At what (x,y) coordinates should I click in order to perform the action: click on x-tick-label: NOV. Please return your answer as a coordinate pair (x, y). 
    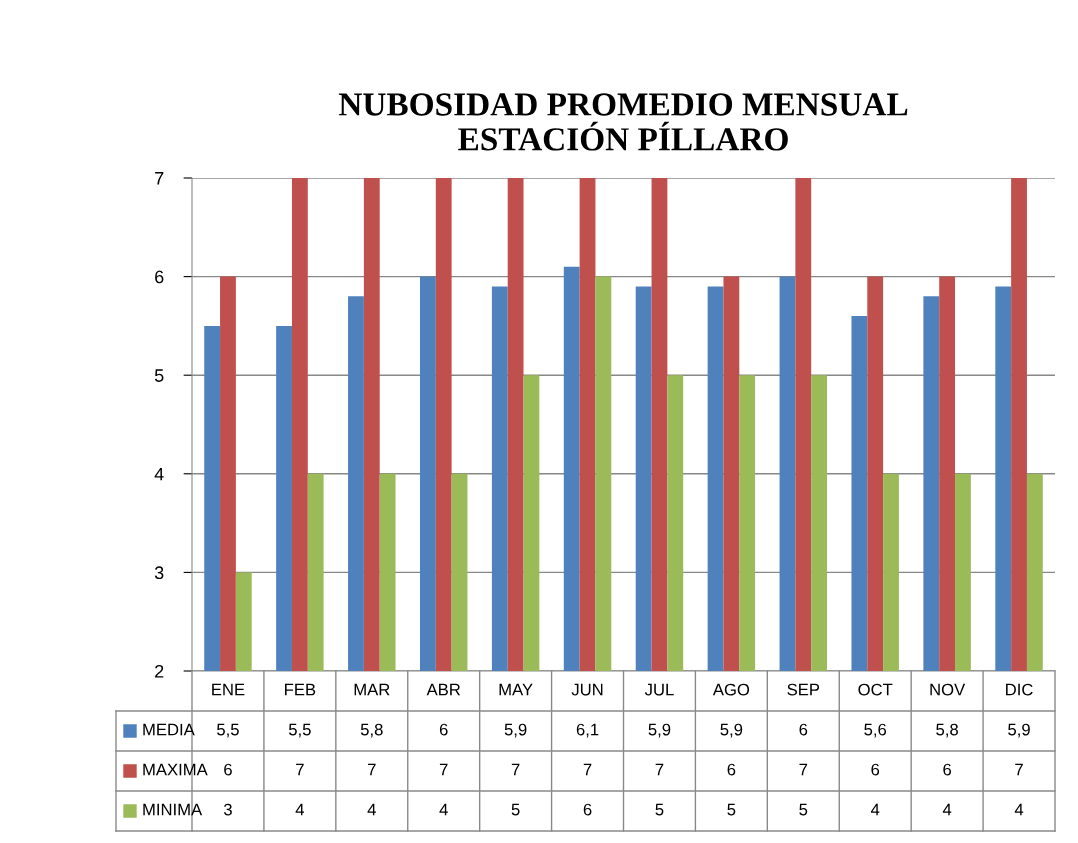
    Looking at the image, I should click on (948, 689).